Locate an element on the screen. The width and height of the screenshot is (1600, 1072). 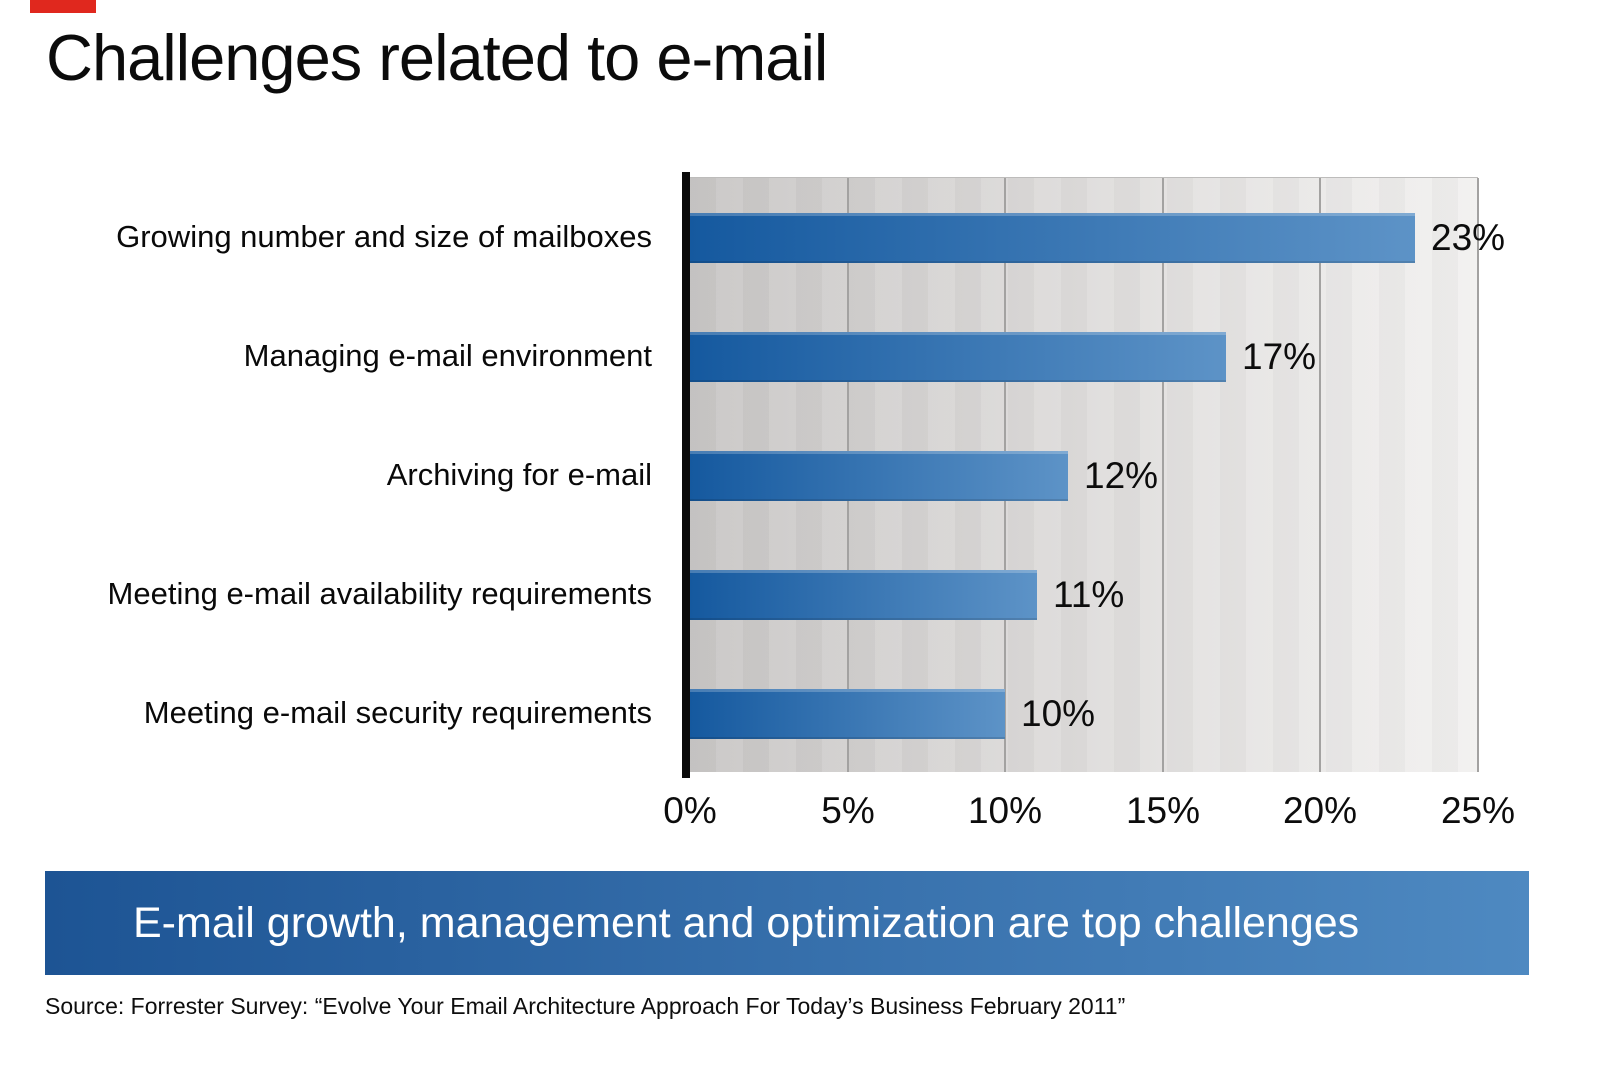
x-tick-label: 5% is located at coordinates (848, 810).